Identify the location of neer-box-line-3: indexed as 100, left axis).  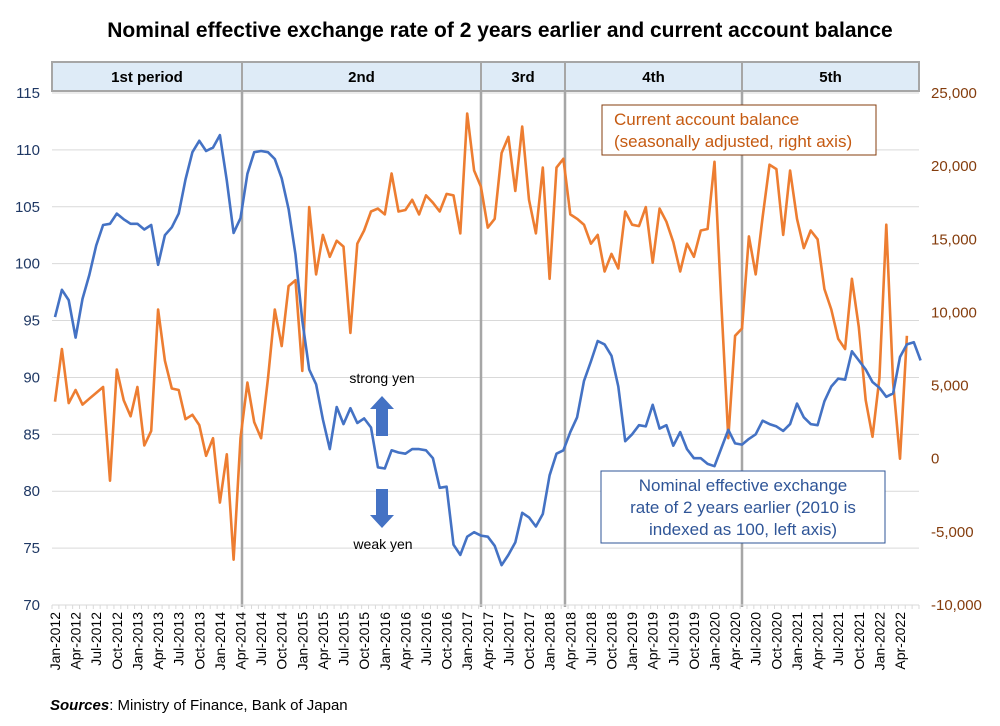
(743, 529).